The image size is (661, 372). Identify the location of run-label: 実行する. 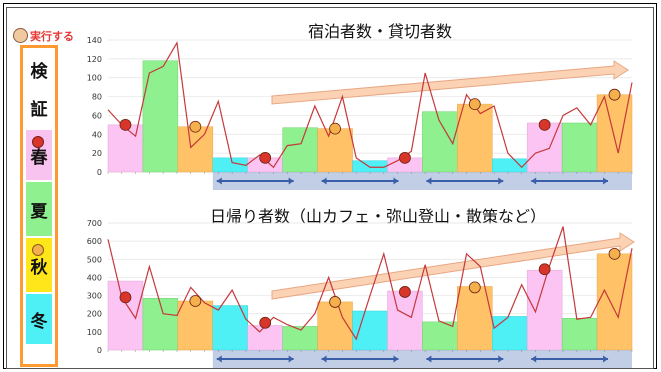
(52, 36).